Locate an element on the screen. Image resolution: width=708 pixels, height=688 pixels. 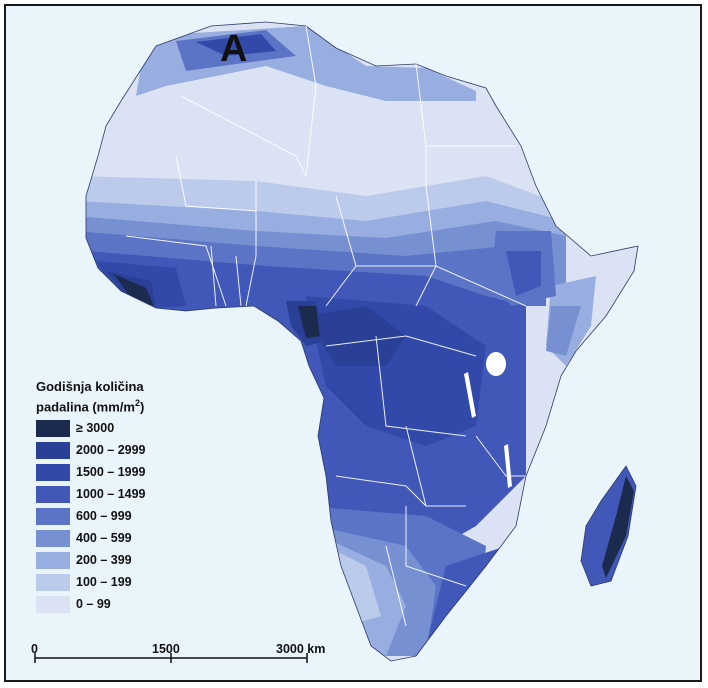
panel-letter: A is located at coordinates (234, 49).